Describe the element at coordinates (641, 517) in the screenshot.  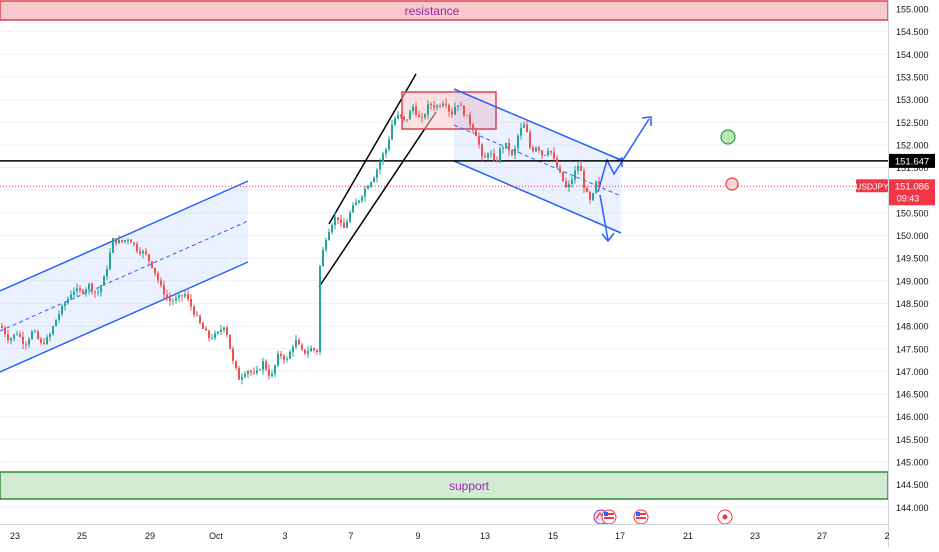
I see `us-flag-icon` at that location.